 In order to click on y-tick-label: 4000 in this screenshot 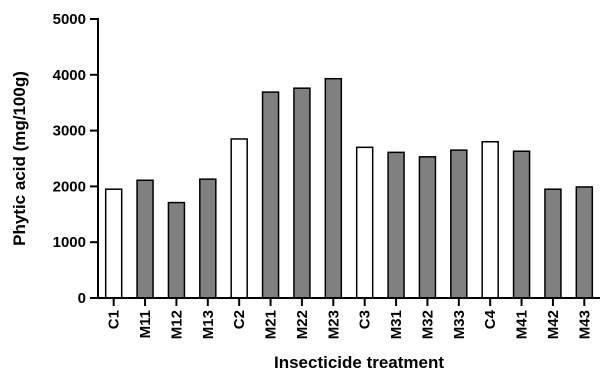, I will do `click(69, 75)`.